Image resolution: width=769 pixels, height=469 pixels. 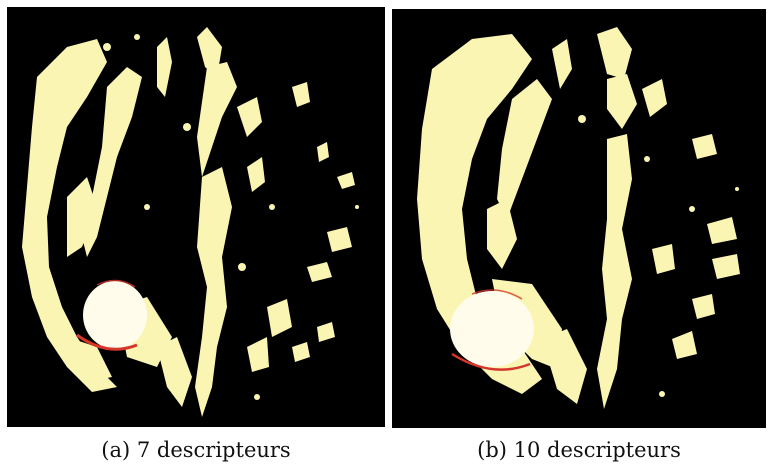 I want to click on caption-a: (a) 7 descripteurs, so click(x=196, y=450).